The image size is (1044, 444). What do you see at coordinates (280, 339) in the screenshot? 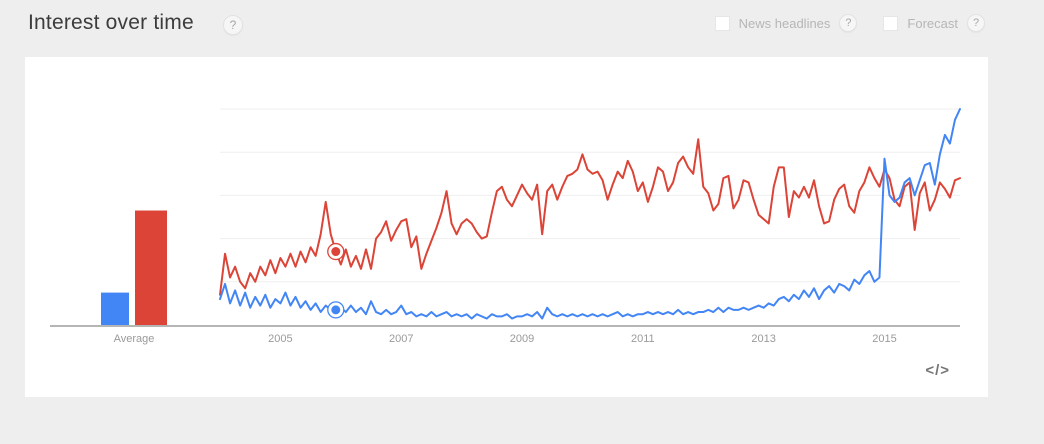
I see `x-tick-2005: 2005` at bounding box center [280, 339].